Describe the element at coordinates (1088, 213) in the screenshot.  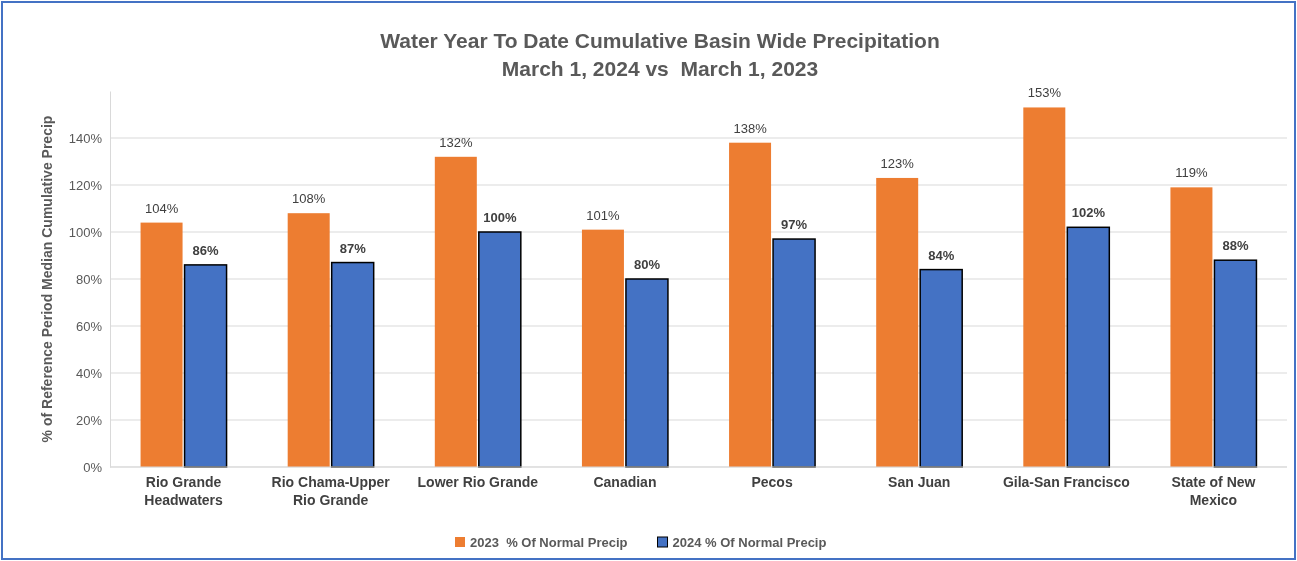
I see `data-label: 102%` at that location.